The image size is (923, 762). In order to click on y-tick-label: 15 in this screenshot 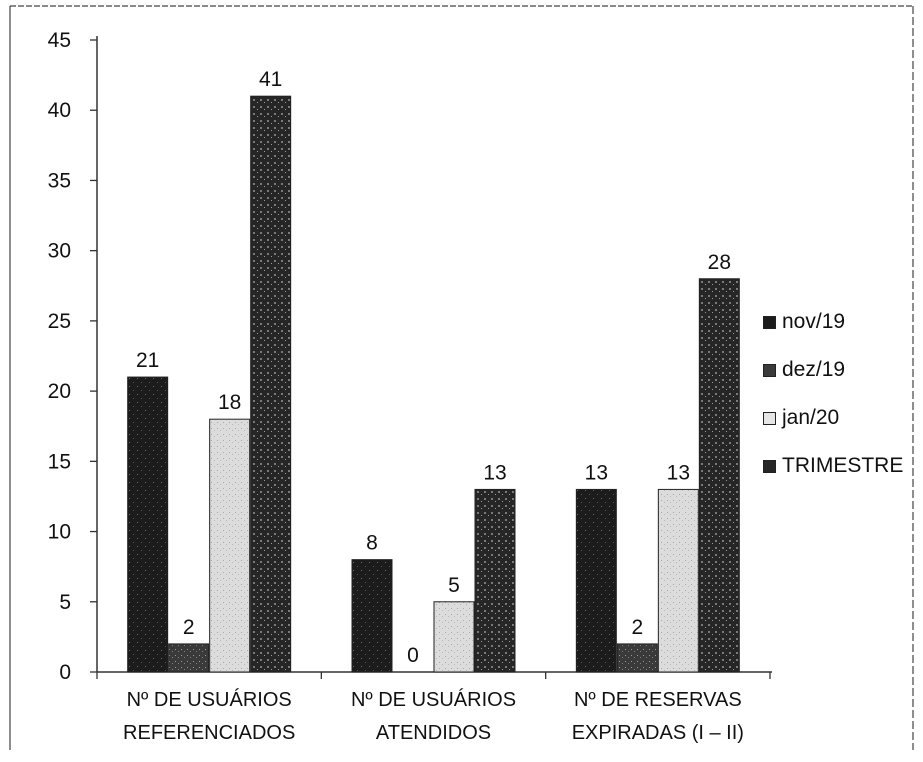, I will do `click(59, 461)`.